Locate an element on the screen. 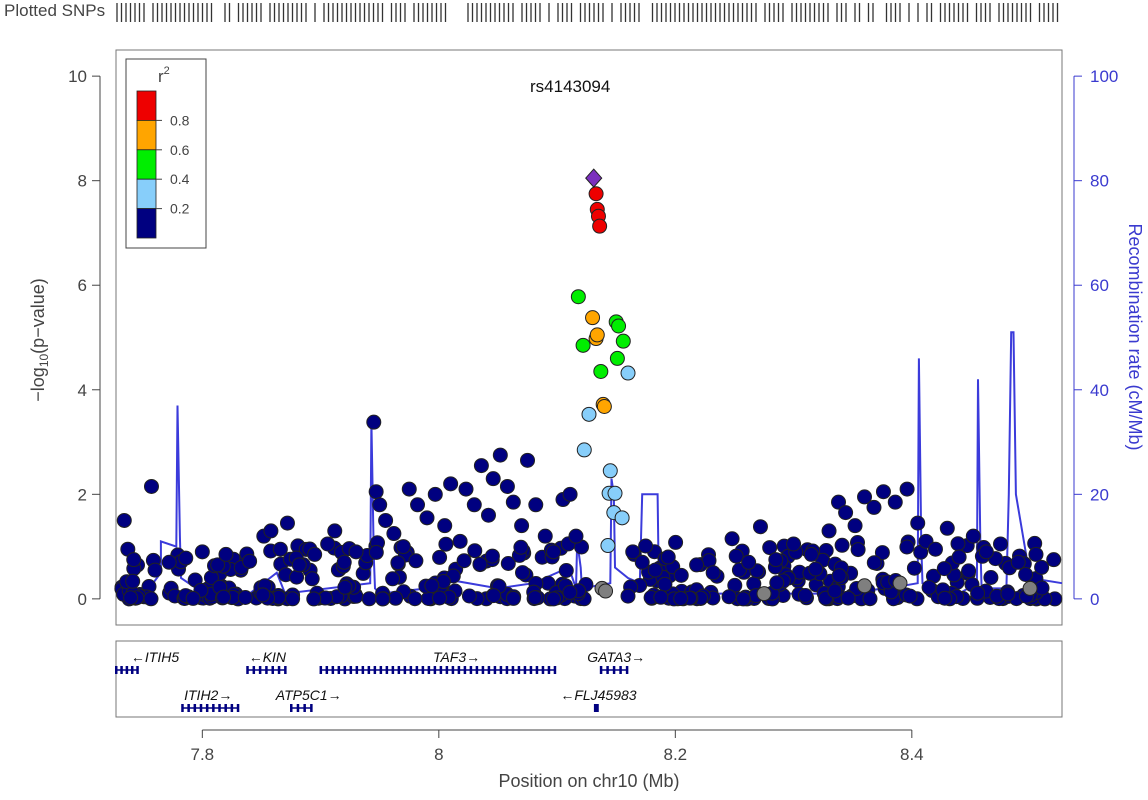  legend-tick-label: 0.4 is located at coordinates (180, 179).